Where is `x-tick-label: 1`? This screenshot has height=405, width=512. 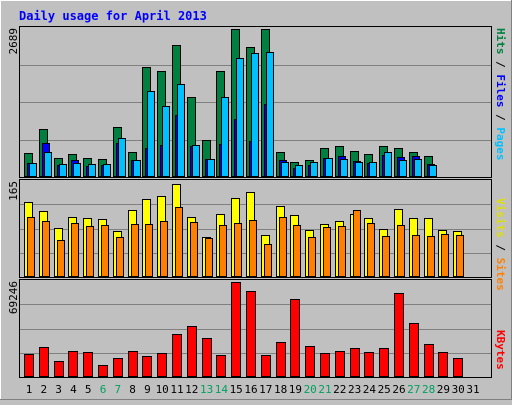
x-tick-label: 1 is located at coordinates (29, 389).